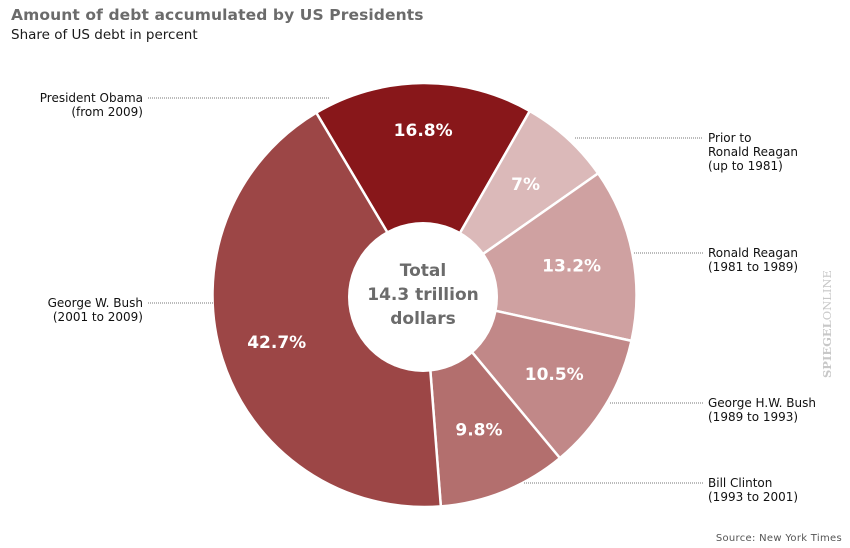  Describe the element at coordinates (753, 497) in the screenshot. I see `legend-period: (1993 to 2001)` at that location.